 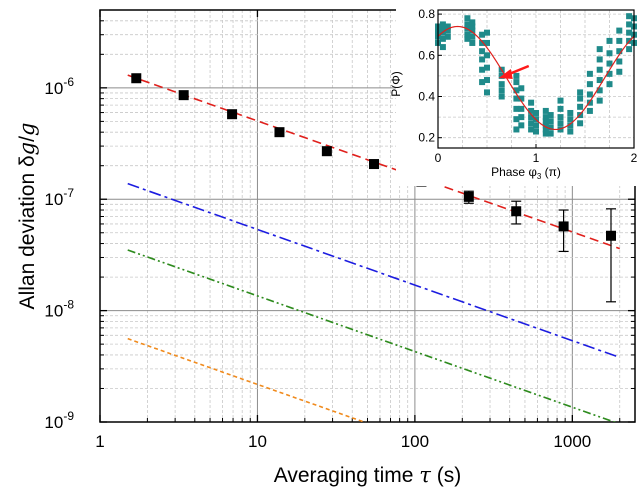 I want to click on fit-line, so click(x=247, y=379).